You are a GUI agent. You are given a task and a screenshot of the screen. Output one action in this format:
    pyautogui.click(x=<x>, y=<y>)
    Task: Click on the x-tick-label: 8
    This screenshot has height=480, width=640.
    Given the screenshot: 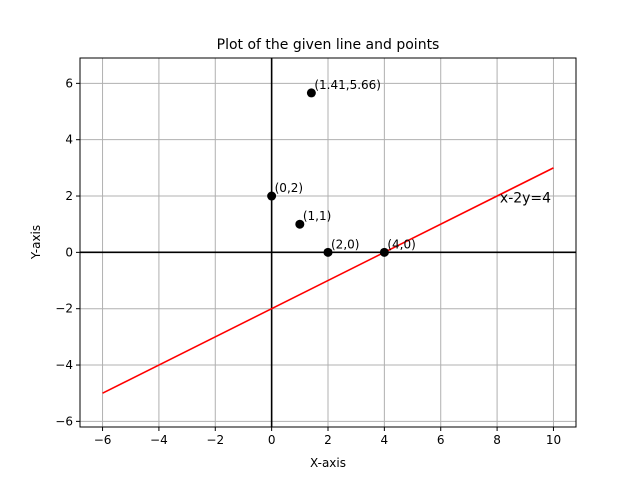 What is the action you would take?
    pyautogui.click(x=497, y=440)
    